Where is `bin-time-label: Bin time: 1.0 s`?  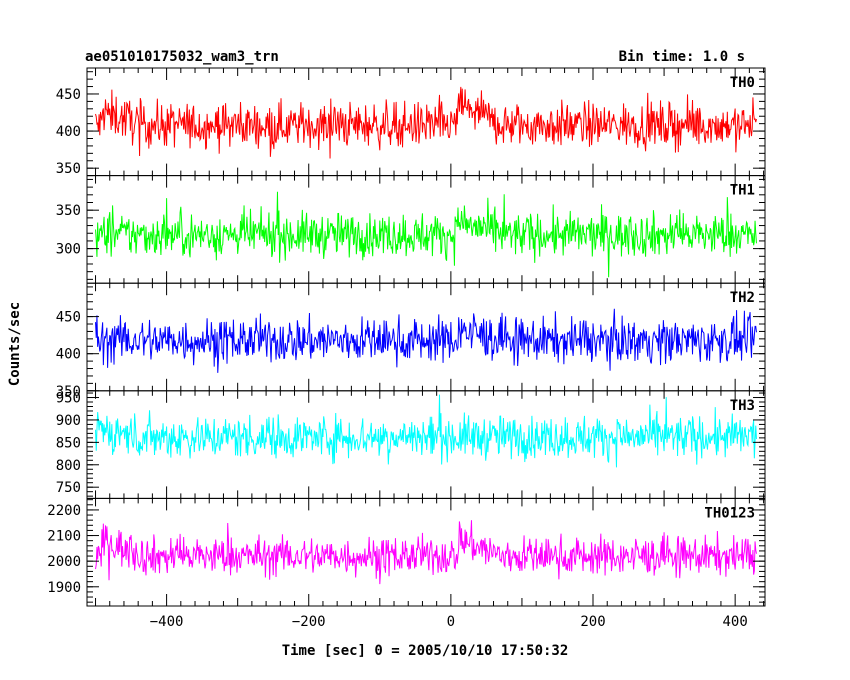
bin-time-label: Bin time: 1.0 s is located at coordinates (682, 57).